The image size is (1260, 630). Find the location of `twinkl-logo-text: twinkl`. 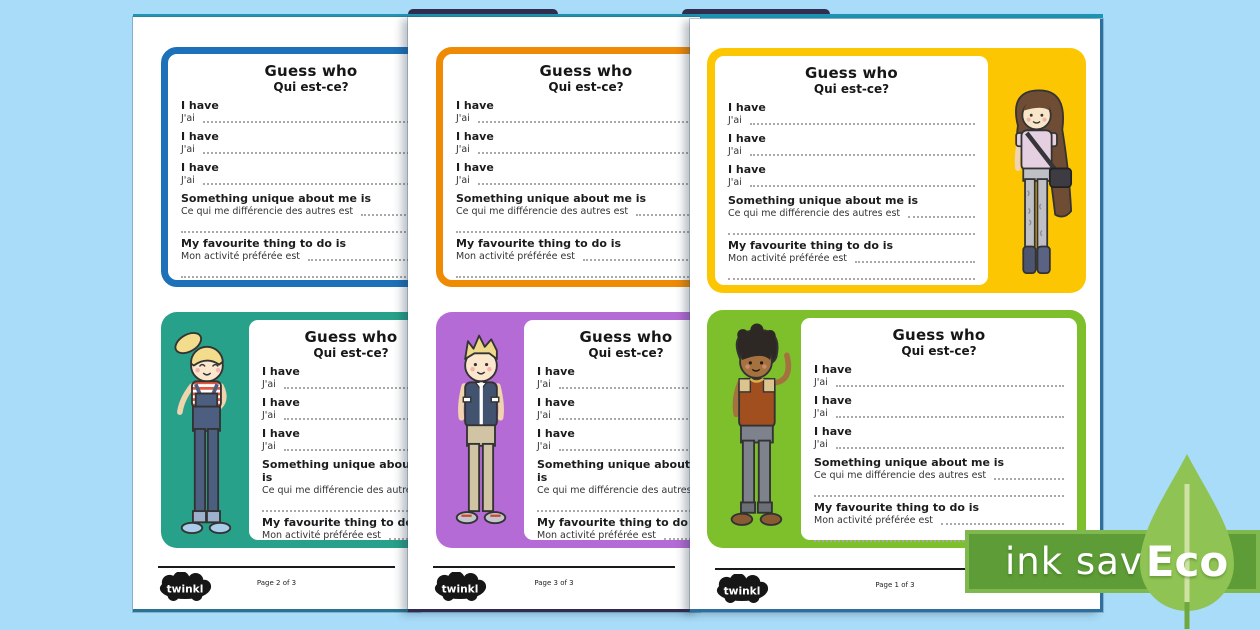

twinkl-logo-text: twinkl is located at coordinates (185, 588).